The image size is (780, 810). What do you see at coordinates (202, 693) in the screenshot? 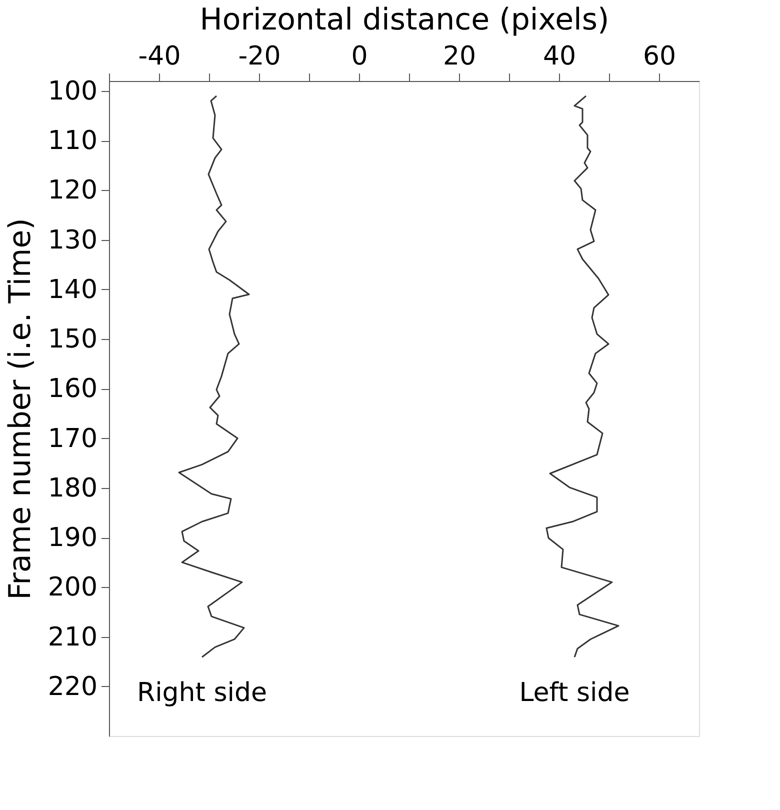
I see `series-label: Right side` at bounding box center [202, 693].